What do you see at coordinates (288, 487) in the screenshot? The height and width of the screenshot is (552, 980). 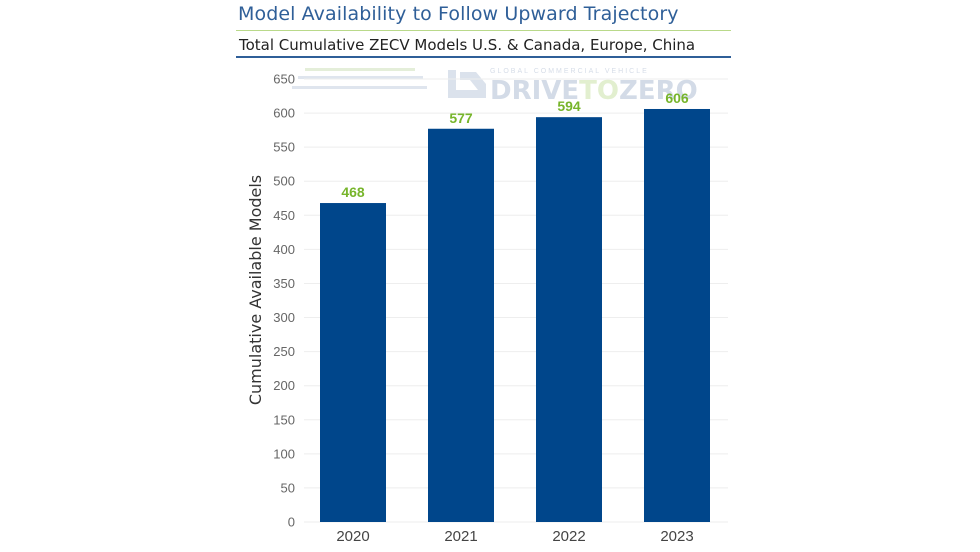 I see `y-tick-label: 50` at bounding box center [288, 487].